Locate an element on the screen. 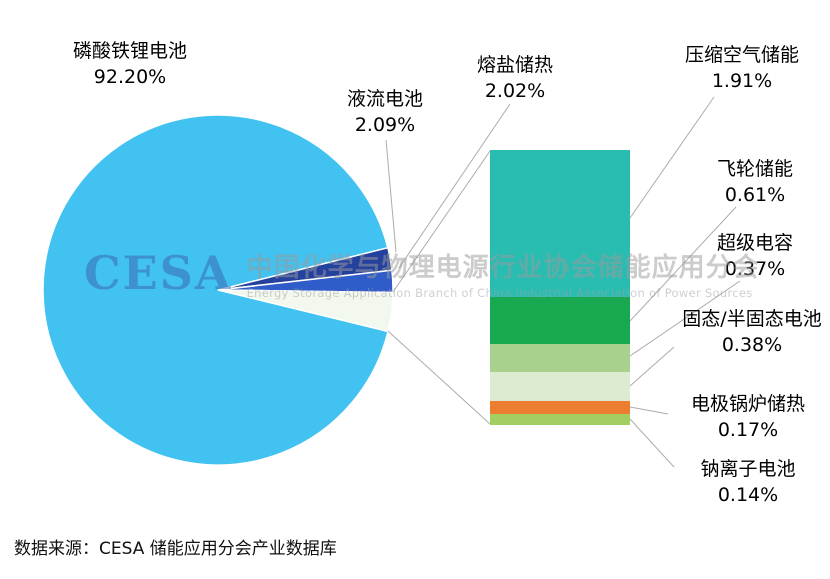 The image size is (830, 579). label-molten-salt-name: 熔盐储热 is located at coordinates (514, 65).